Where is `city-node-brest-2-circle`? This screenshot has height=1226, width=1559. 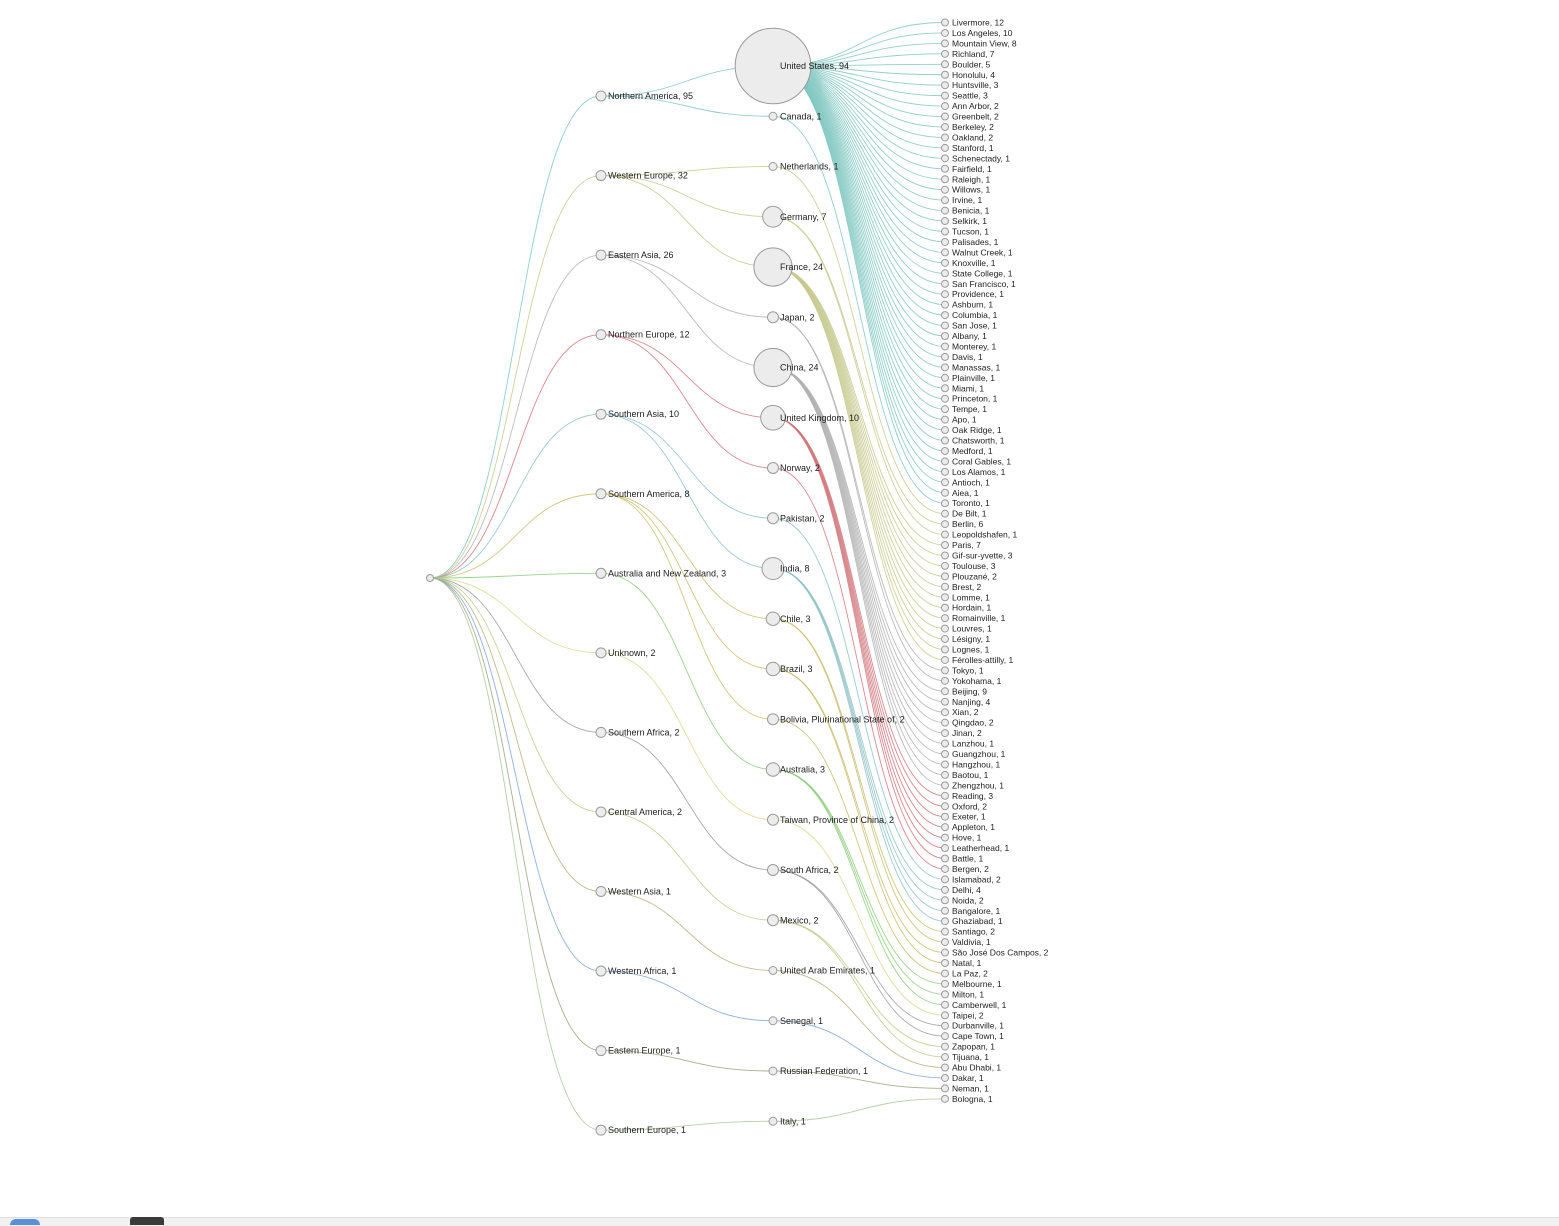 city-node-brest-2-circle is located at coordinates (945, 586).